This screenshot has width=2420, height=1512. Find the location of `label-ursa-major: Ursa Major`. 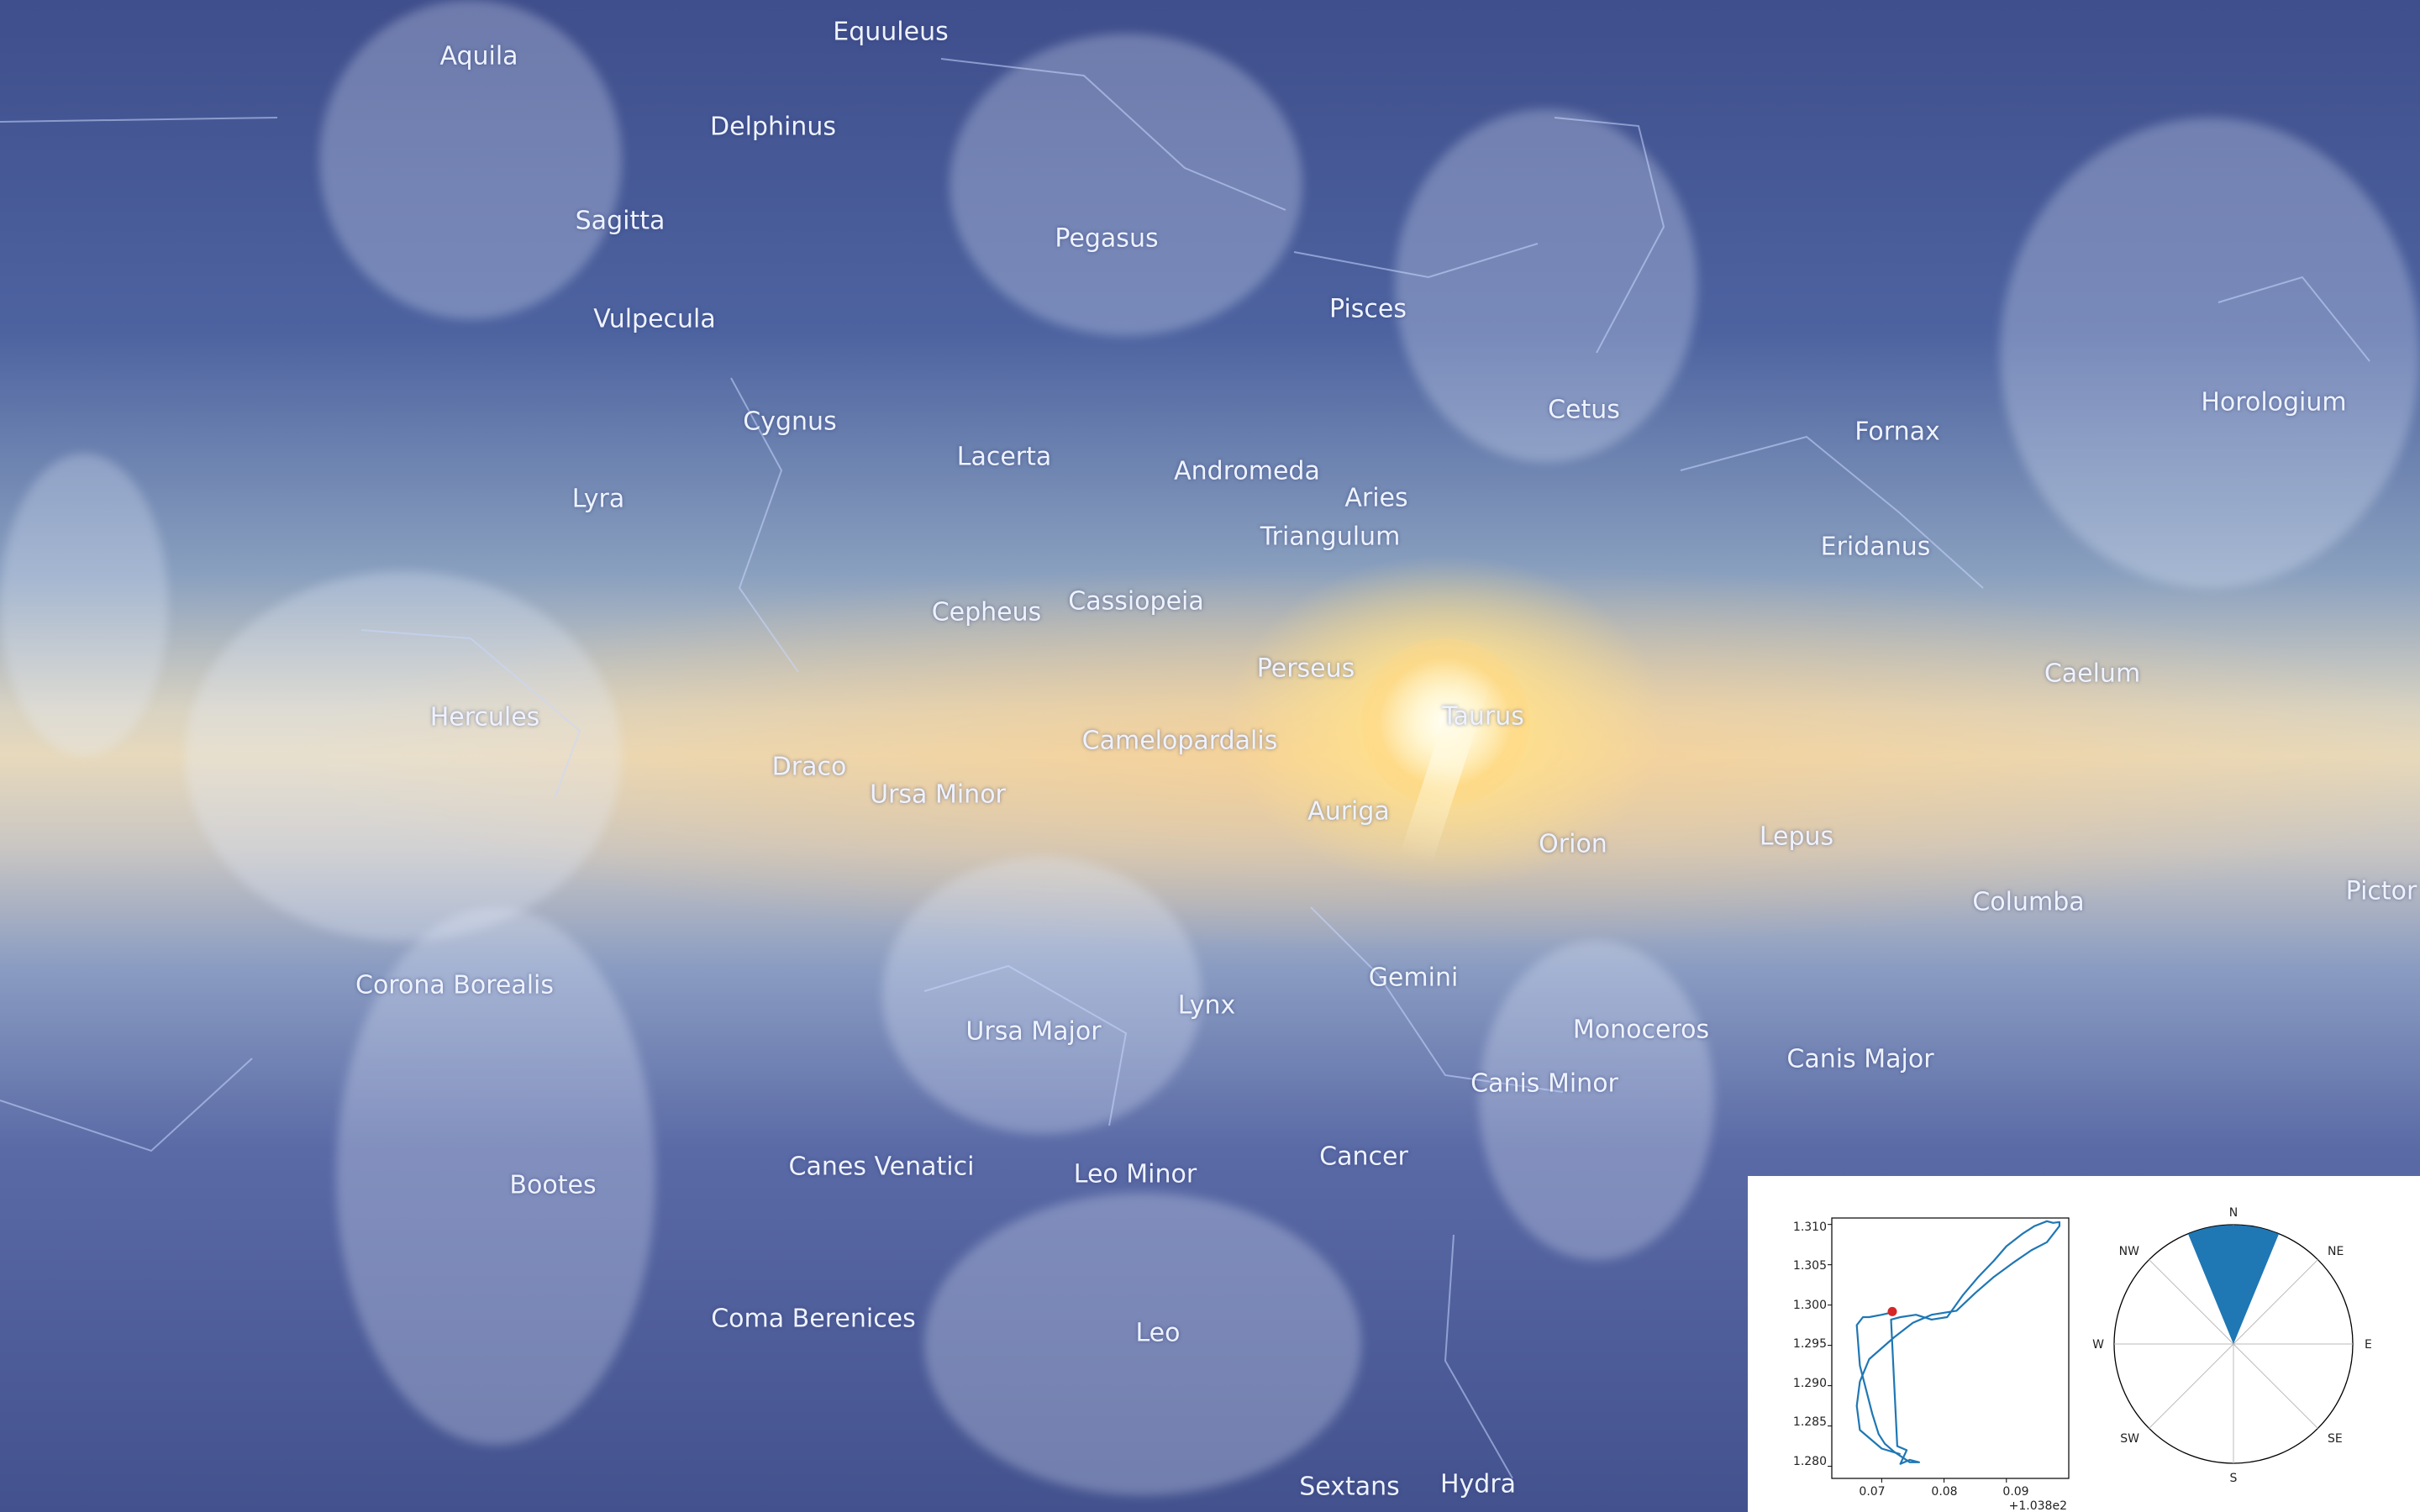

label-ursa-major: Ursa Major is located at coordinates (1033, 1031).